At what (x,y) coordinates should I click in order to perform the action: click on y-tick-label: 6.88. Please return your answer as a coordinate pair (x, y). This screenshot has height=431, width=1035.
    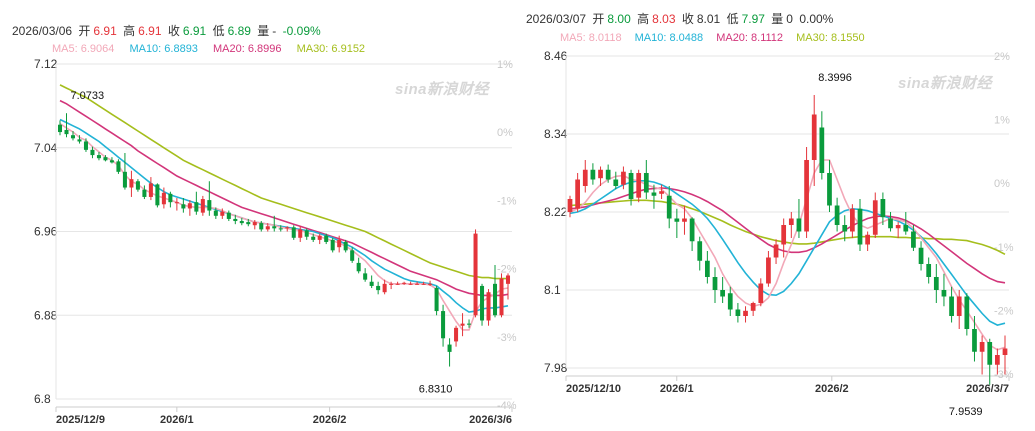
    Looking at the image, I should click on (46, 315).